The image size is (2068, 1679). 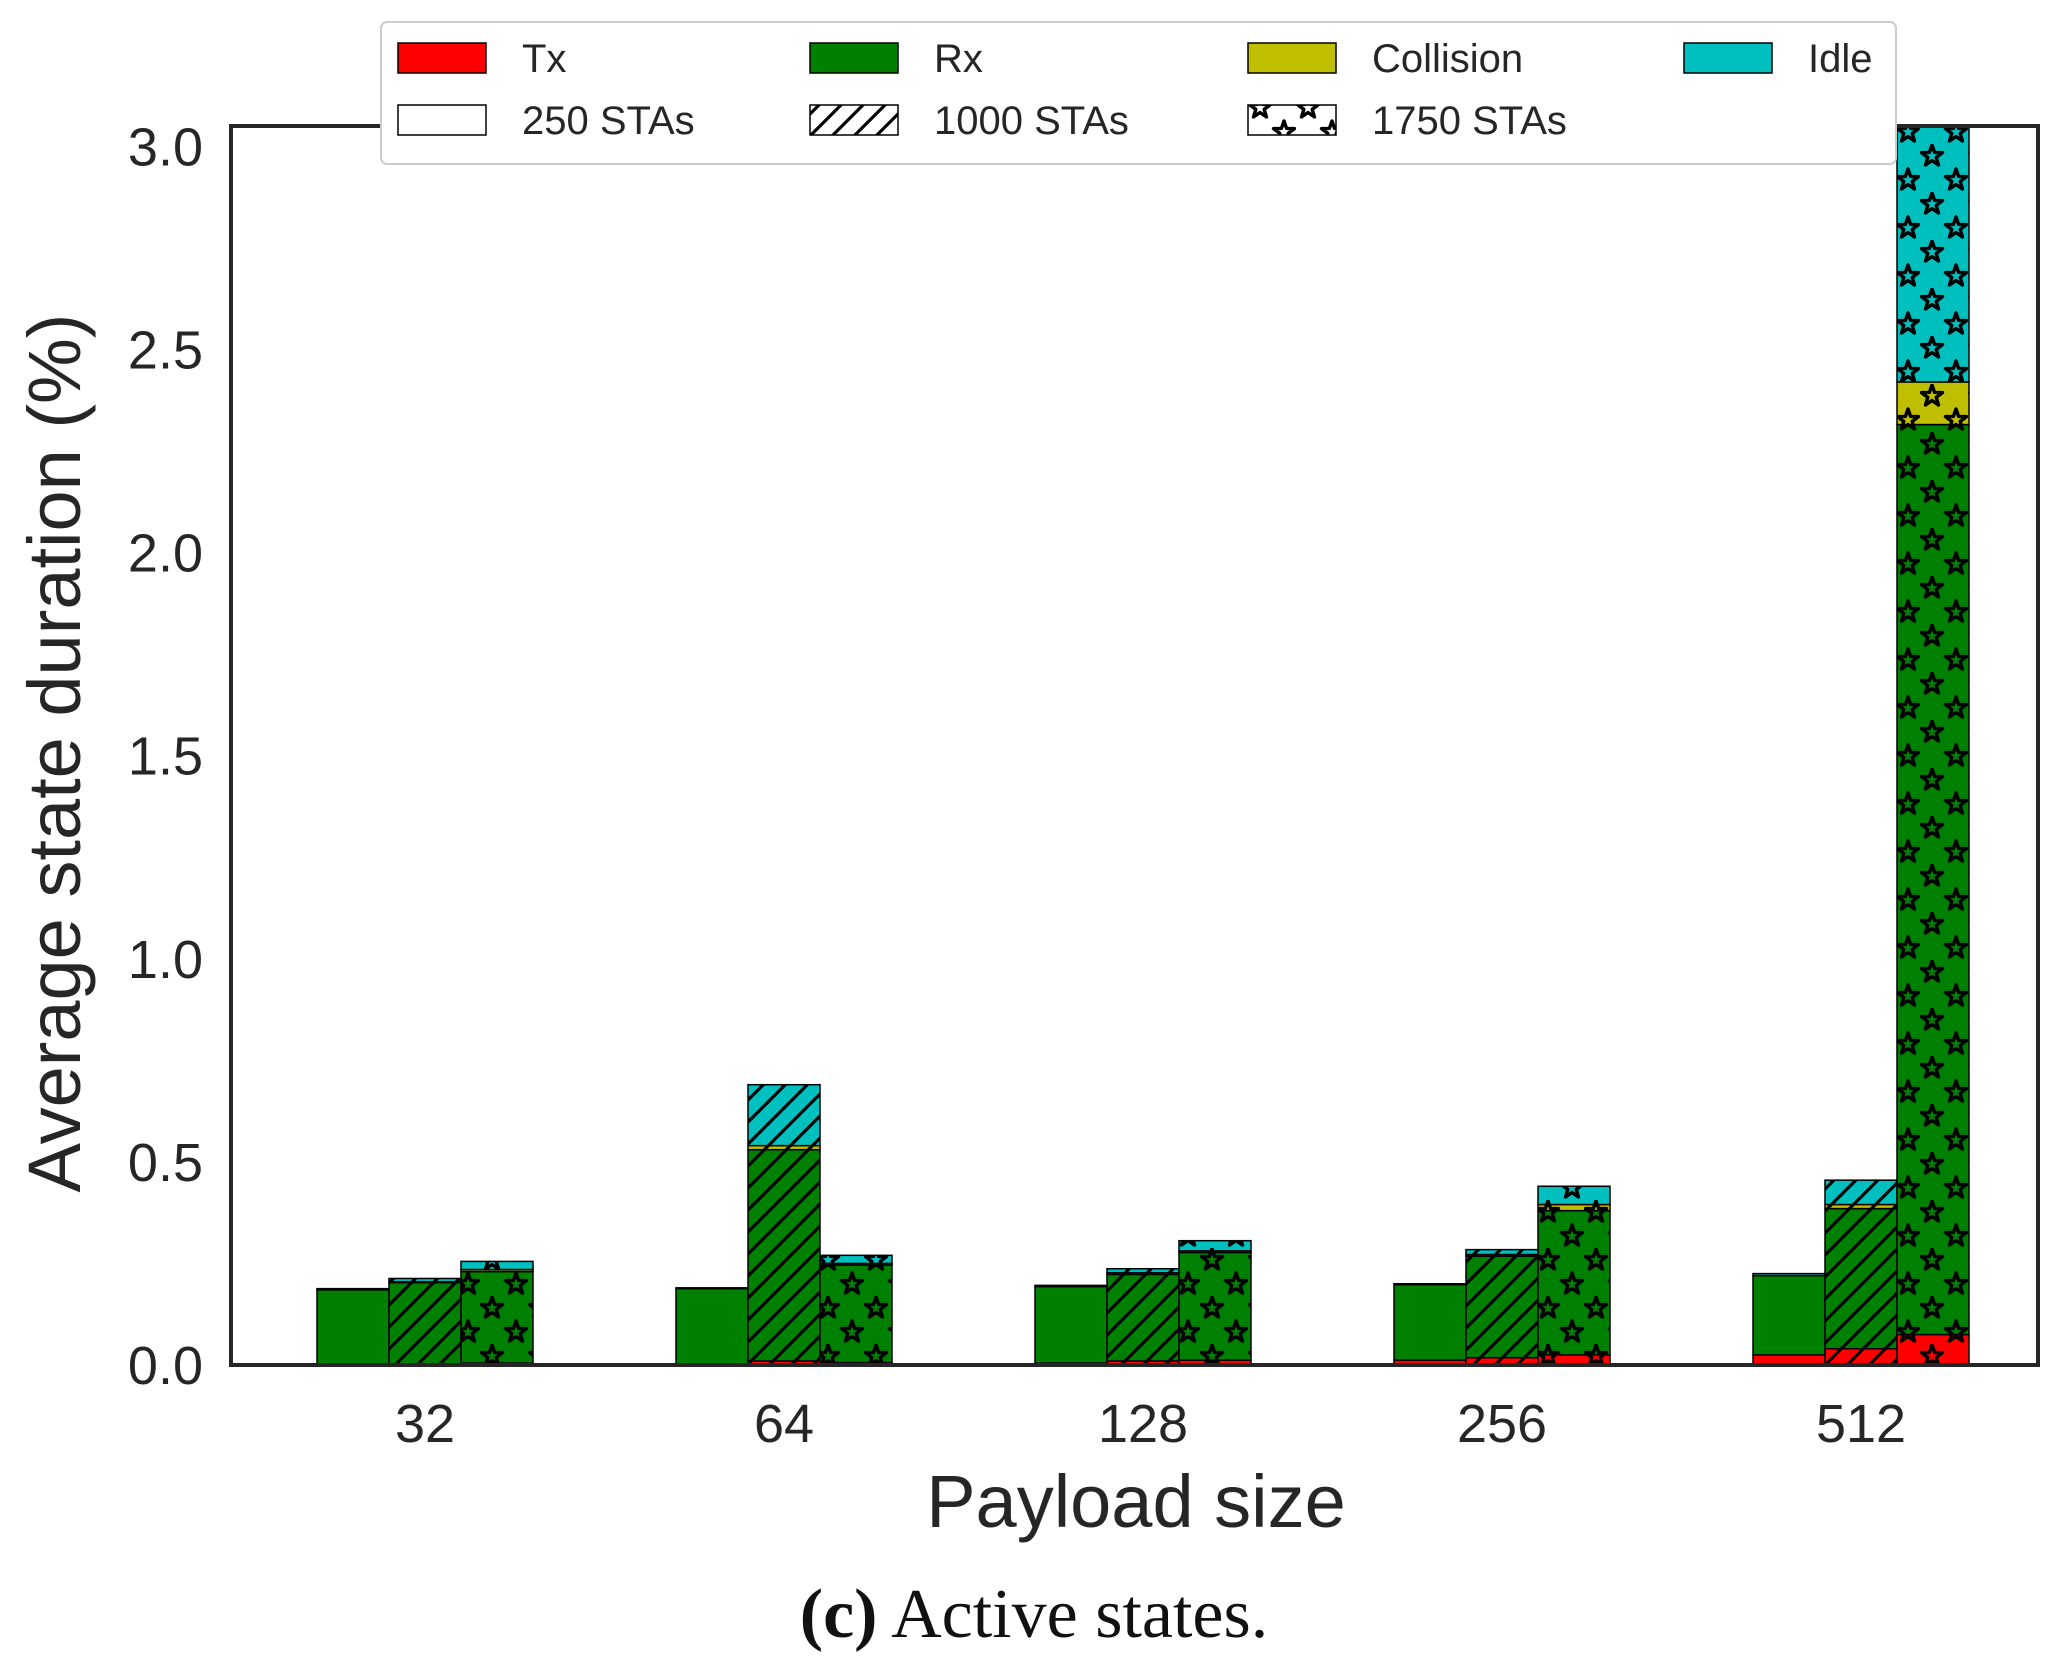 I want to click on bar-32-1750-stas-idle, so click(x=497, y=1265).